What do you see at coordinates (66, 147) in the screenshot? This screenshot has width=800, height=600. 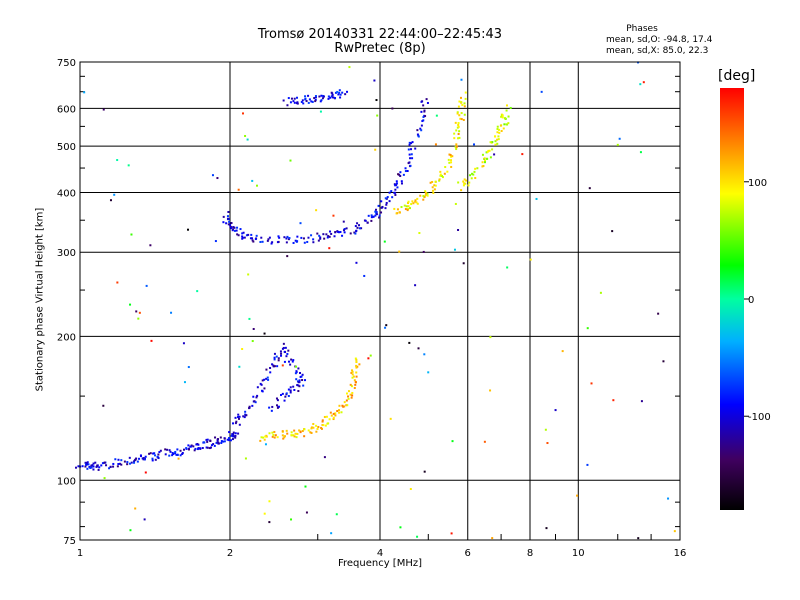 I see `y-tick-label: 500` at bounding box center [66, 147].